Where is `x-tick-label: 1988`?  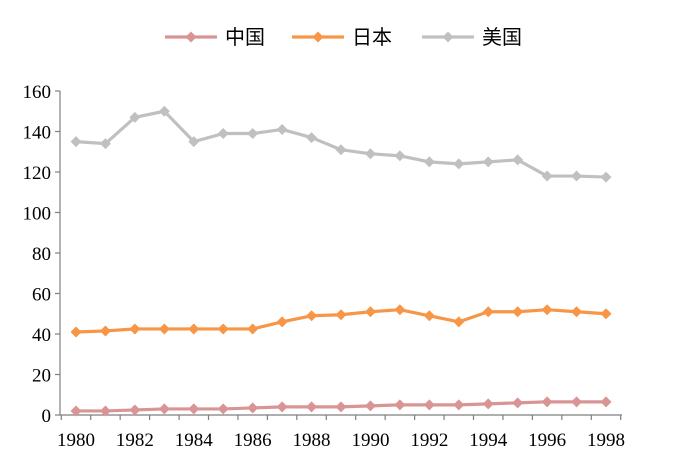
x-tick-label: 1988 is located at coordinates (312, 440).